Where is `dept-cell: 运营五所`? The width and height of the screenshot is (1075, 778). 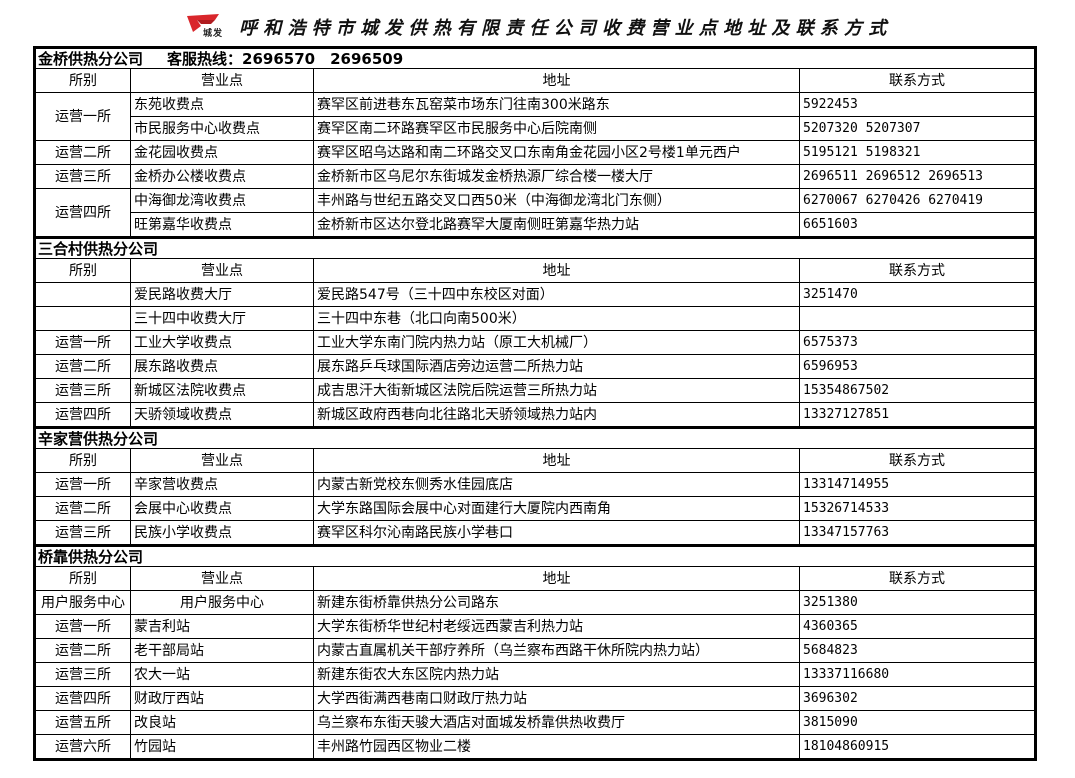
dept-cell: 运营五所 is located at coordinates (82, 722).